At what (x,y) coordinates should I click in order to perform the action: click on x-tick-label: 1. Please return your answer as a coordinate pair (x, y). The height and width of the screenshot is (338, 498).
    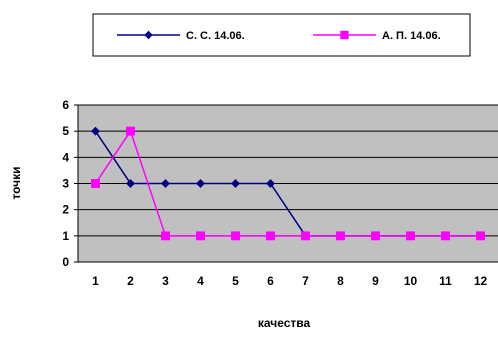
    Looking at the image, I should click on (95, 281).